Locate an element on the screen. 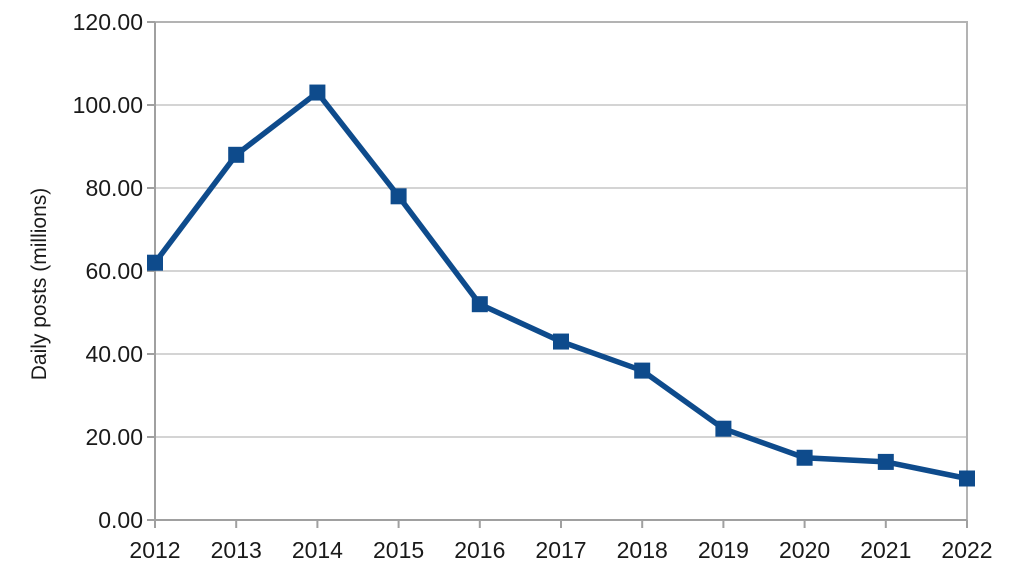  x-tick-label: 2016 is located at coordinates (479, 550).